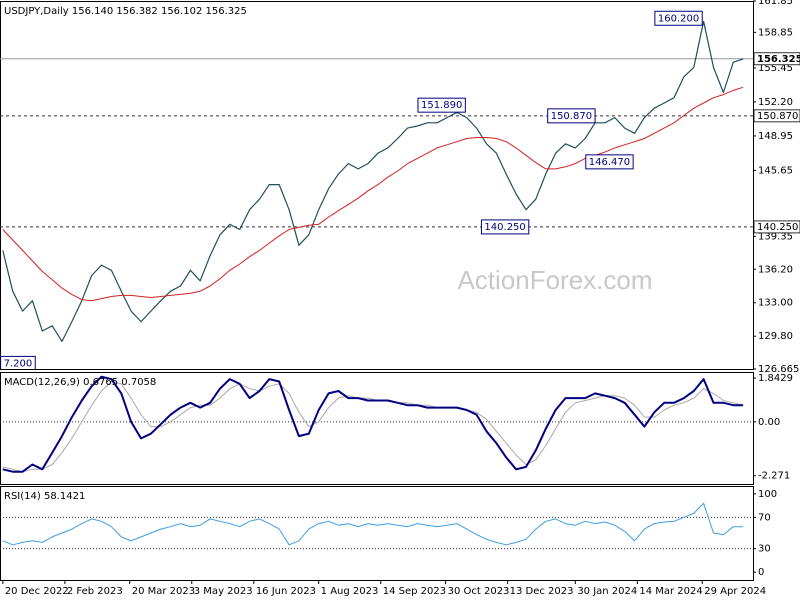 The height and width of the screenshot is (600, 800). What do you see at coordinates (764, 549) in the screenshot?
I see `y-tick-label: 30` at bounding box center [764, 549].